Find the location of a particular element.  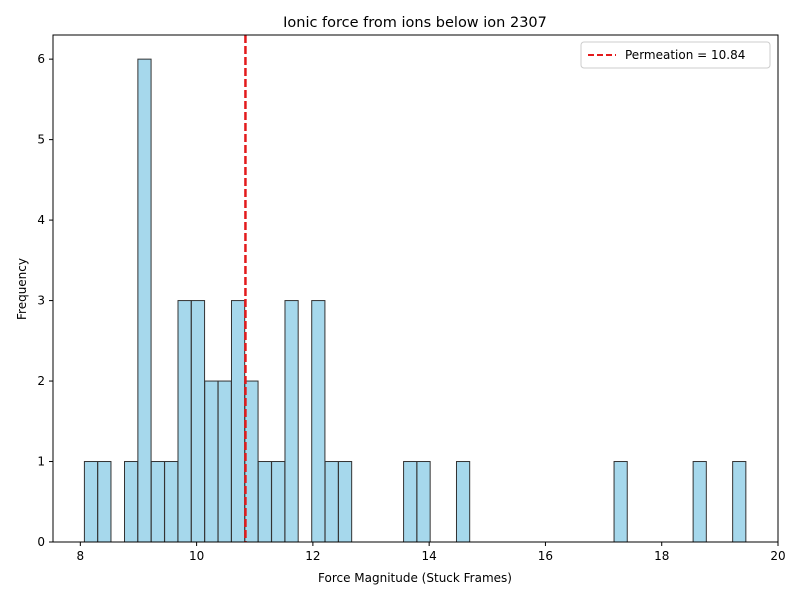

legend-label: Permeation = 10.84 is located at coordinates (685, 55).